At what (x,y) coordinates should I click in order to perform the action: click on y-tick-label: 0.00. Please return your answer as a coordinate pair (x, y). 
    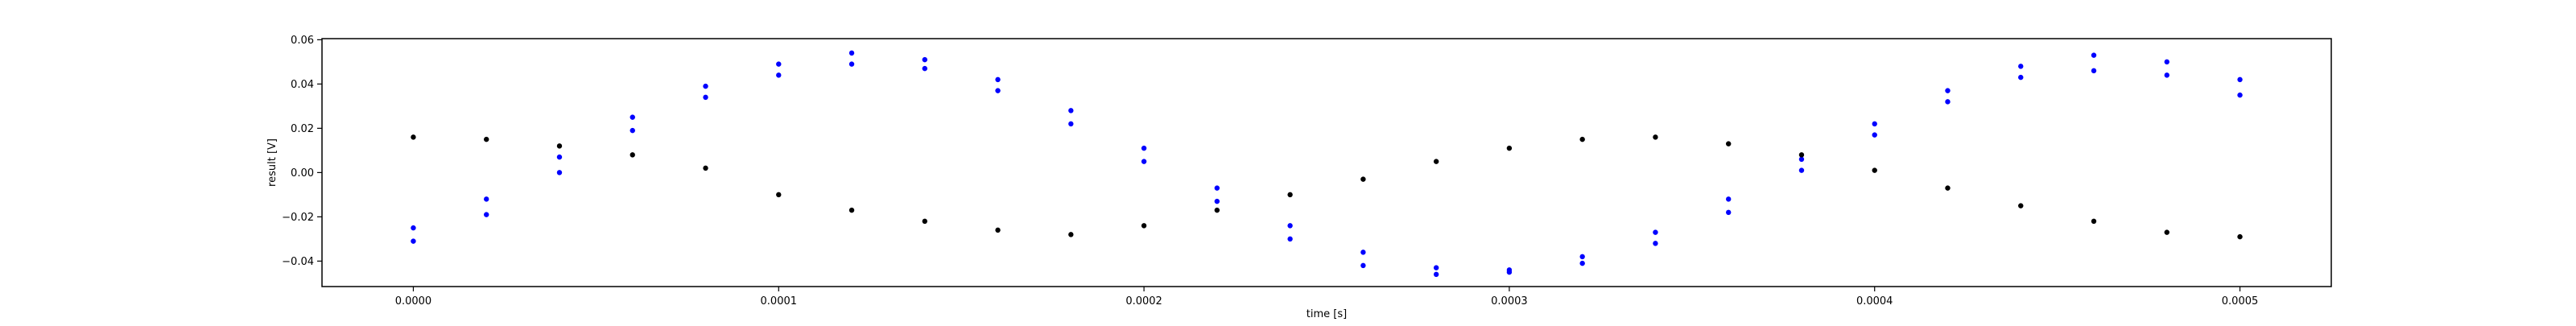
    Looking at the image, I should click on (302, 173).